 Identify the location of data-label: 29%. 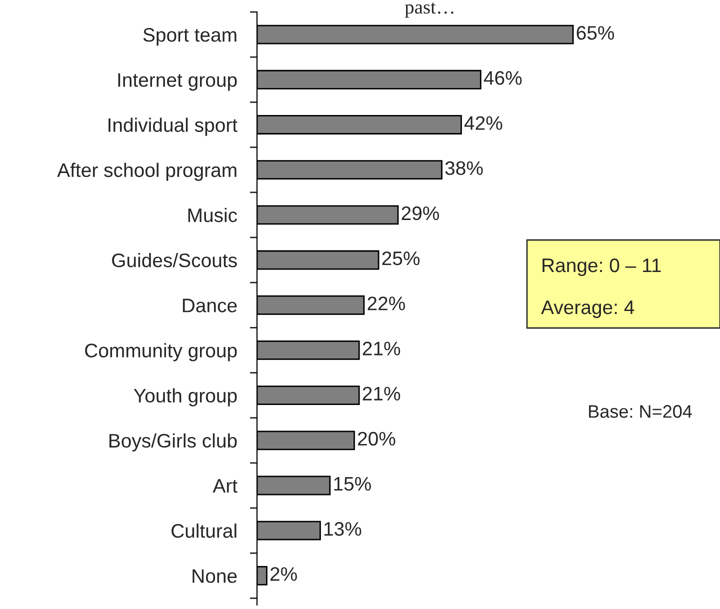
(421, 213).